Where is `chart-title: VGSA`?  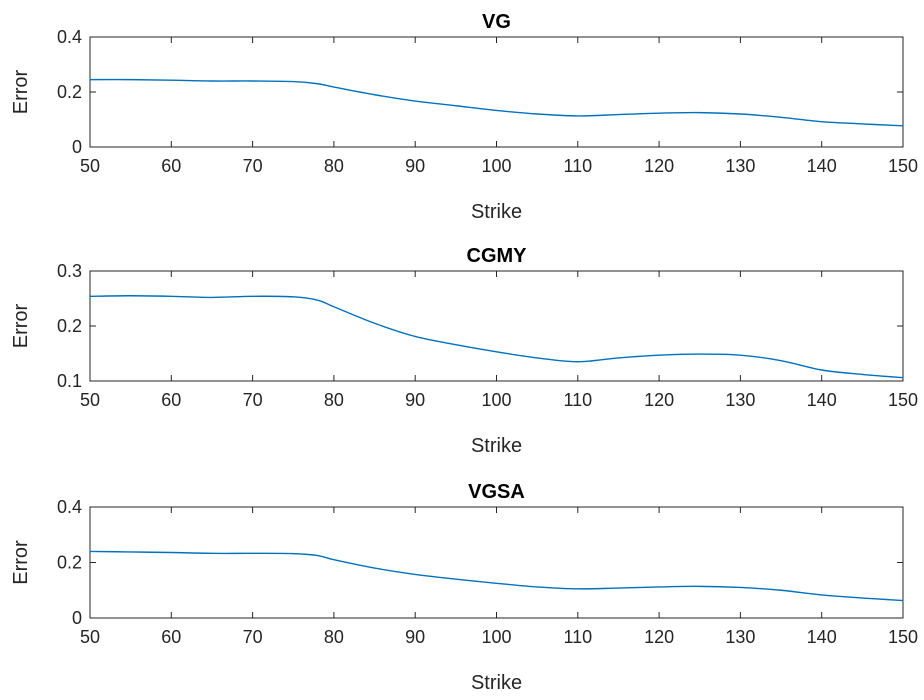 chart-title: VGSA is located at coordinates (496, 492).